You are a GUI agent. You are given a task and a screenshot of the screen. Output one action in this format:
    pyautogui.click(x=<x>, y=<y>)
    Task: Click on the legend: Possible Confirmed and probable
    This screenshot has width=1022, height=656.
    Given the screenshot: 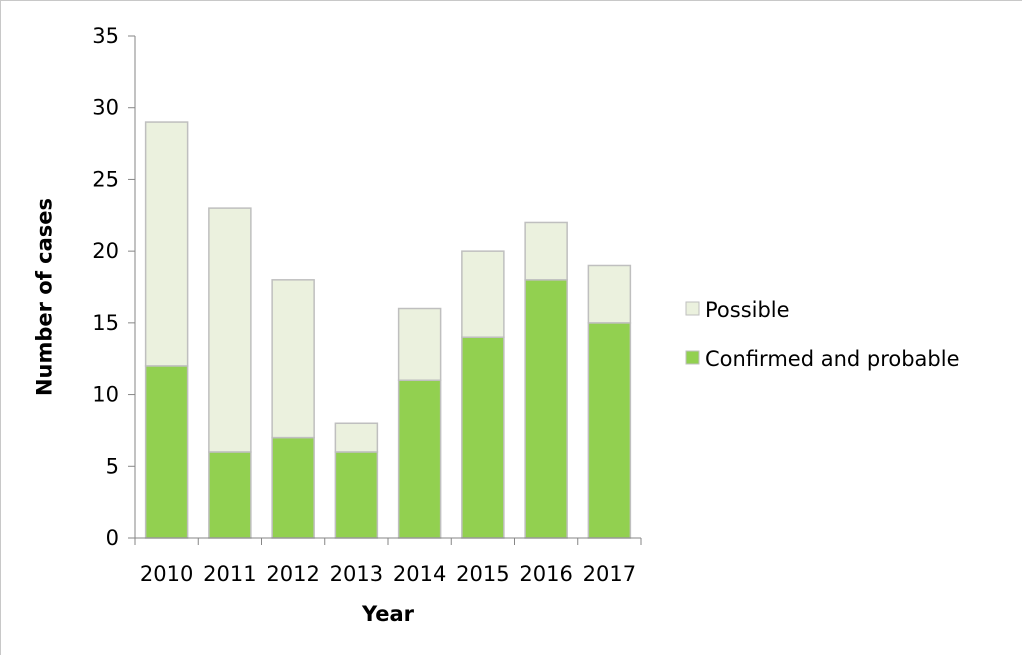 What is the action you would take?
    pyautogui.click(x=822, y=334)
    